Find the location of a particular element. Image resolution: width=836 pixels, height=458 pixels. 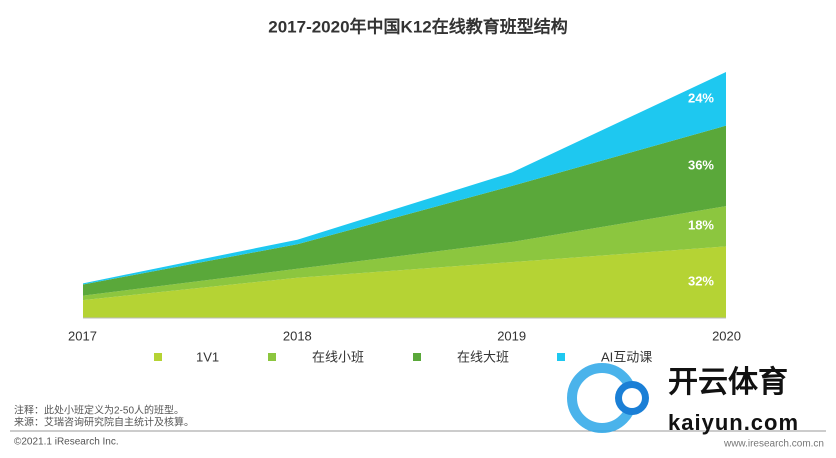

data-label: 32% is located at coordinates (701, 281).